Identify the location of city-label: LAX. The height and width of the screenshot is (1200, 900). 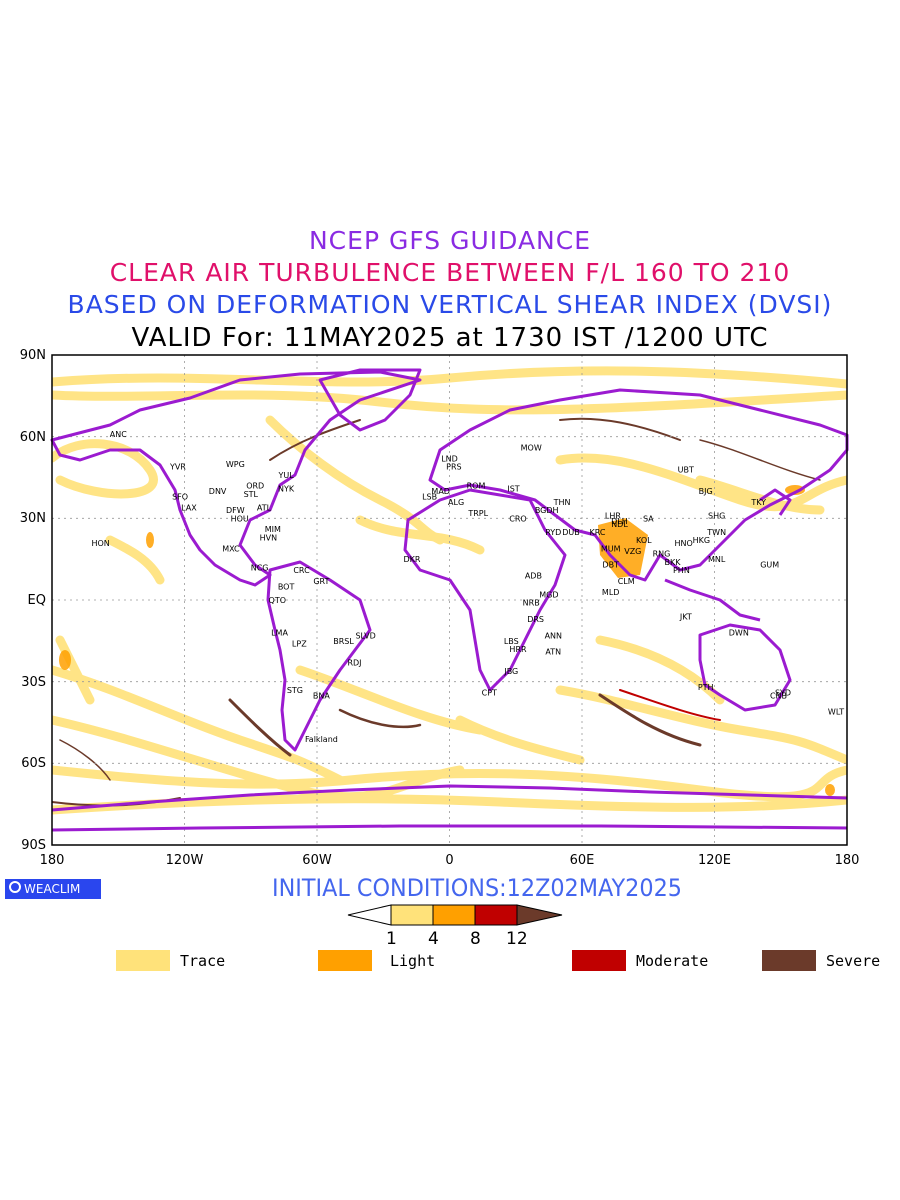
(189, 507).